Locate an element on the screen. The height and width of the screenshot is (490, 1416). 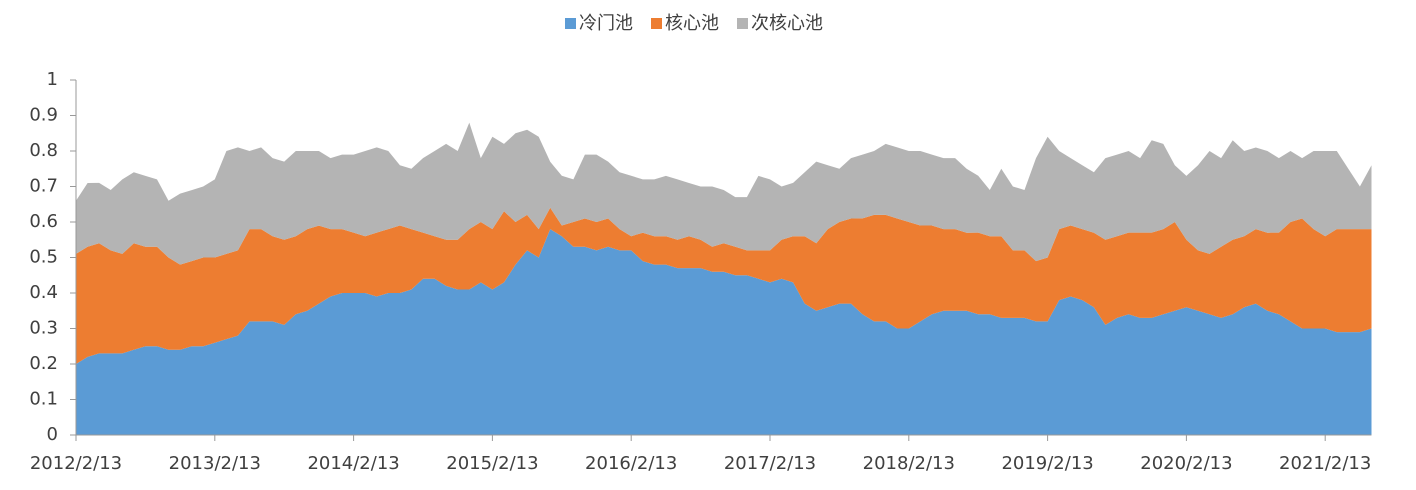
x-tick-label: 2017/2/13 is located at coordinates (770, 463).